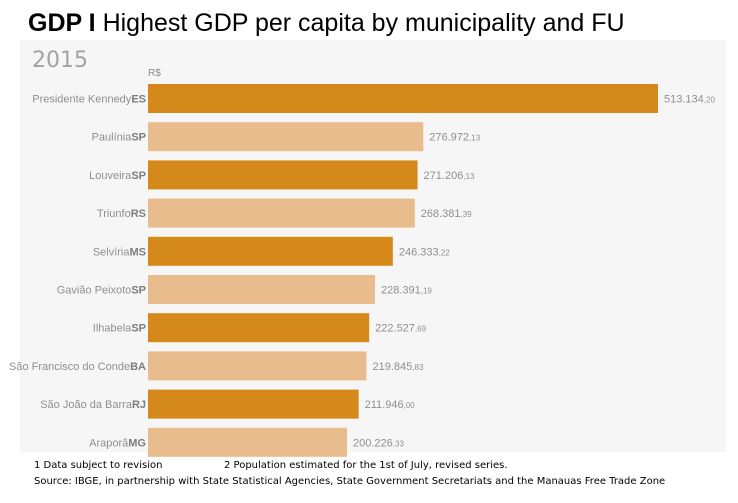 This screenshot has width=738, height=503. I want to click on category-municipality: Presidente Kennedy, so click(82, 100).